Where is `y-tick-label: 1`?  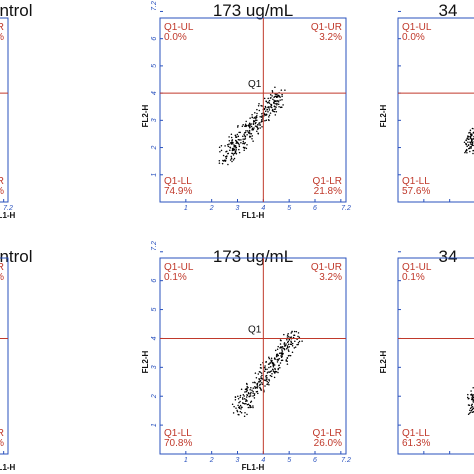 y-tick-label: 1 is located at coordinates (154, 425).